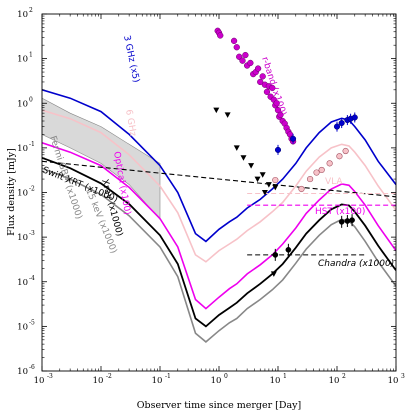 The image size is (415, 415). Describe the element at coordinates (31, 55) in the screenshot. I see `y-tick-exponent: 1` at that location.